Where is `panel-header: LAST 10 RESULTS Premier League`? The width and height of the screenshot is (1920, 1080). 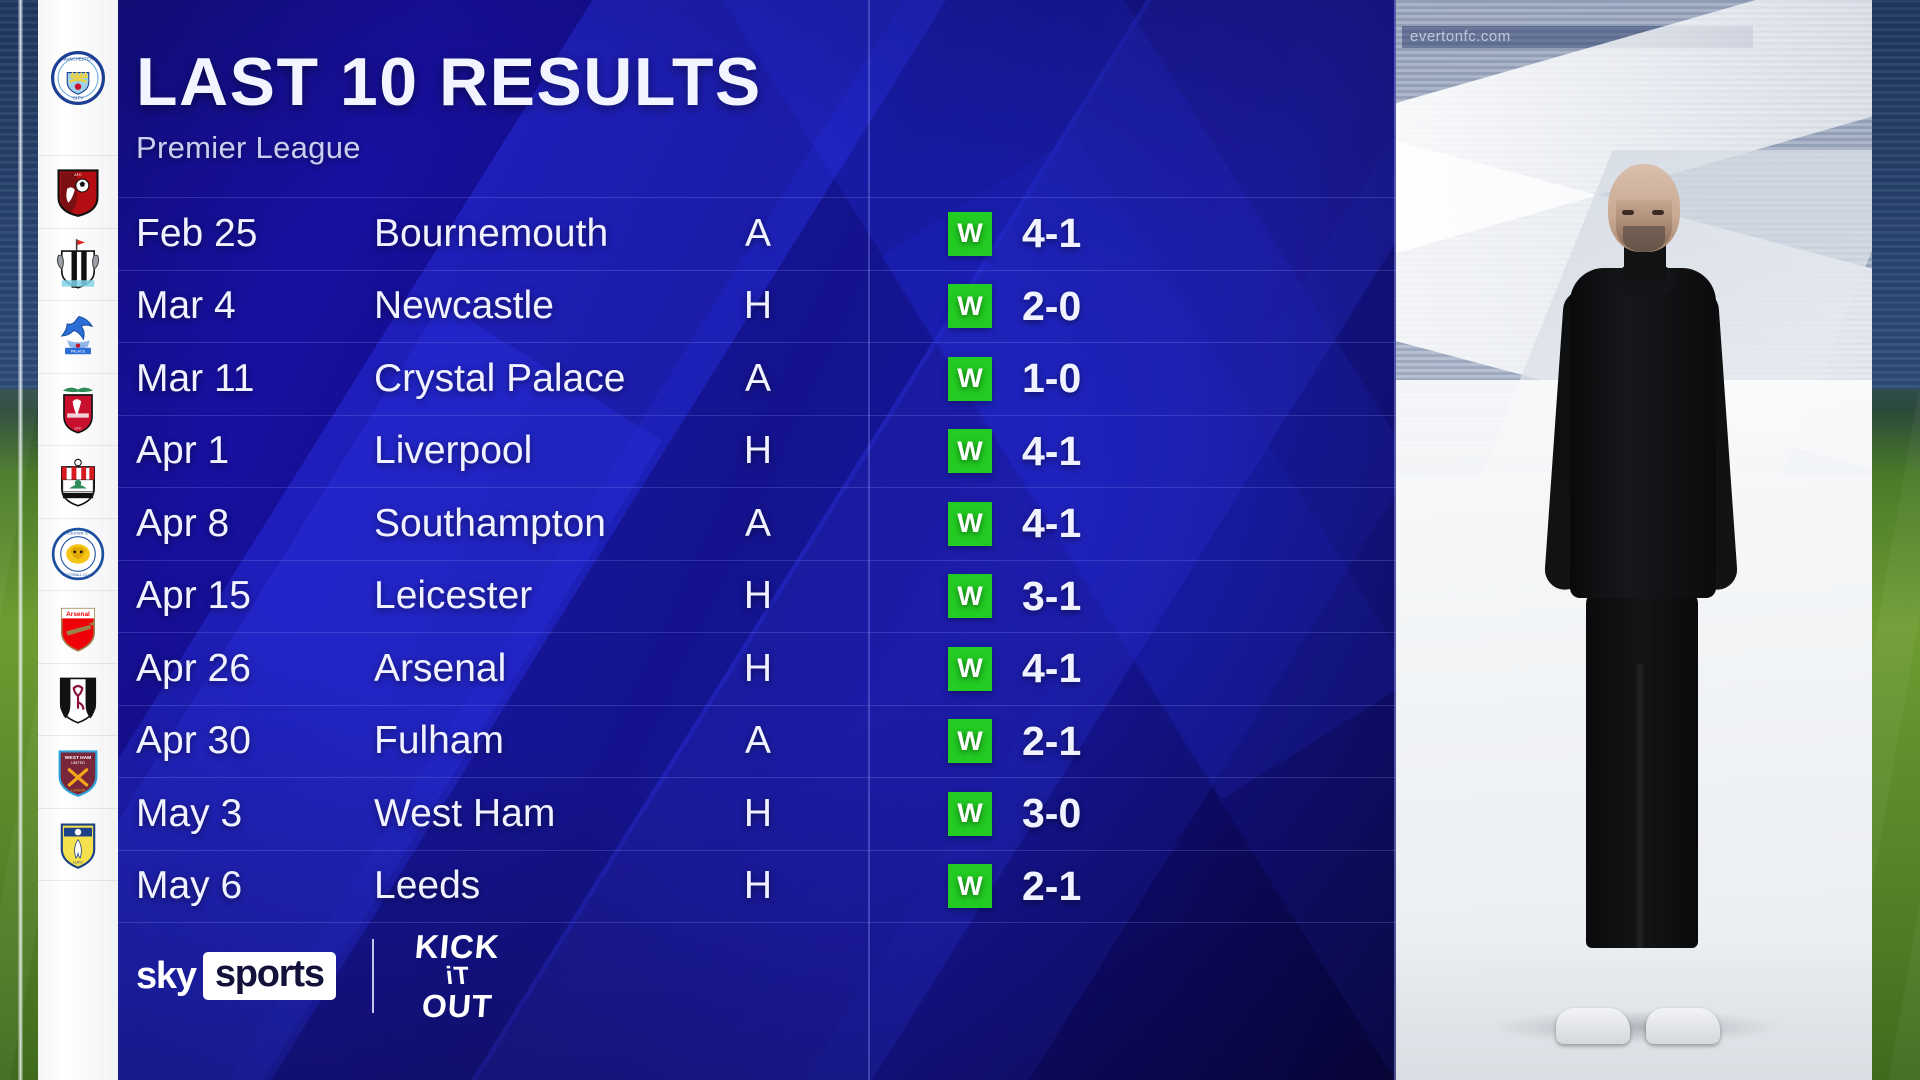 panel-header: LAST 10 RESULTS Premier League is located at coordinates (449, 107).